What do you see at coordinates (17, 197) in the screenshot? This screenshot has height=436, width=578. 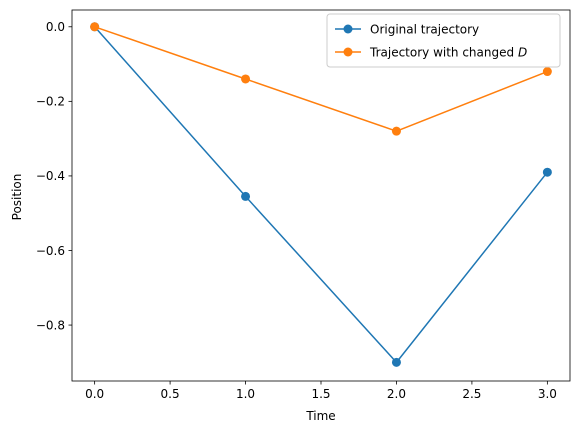 I see `y-axis-label: Position` at bounding box center [17, 197].